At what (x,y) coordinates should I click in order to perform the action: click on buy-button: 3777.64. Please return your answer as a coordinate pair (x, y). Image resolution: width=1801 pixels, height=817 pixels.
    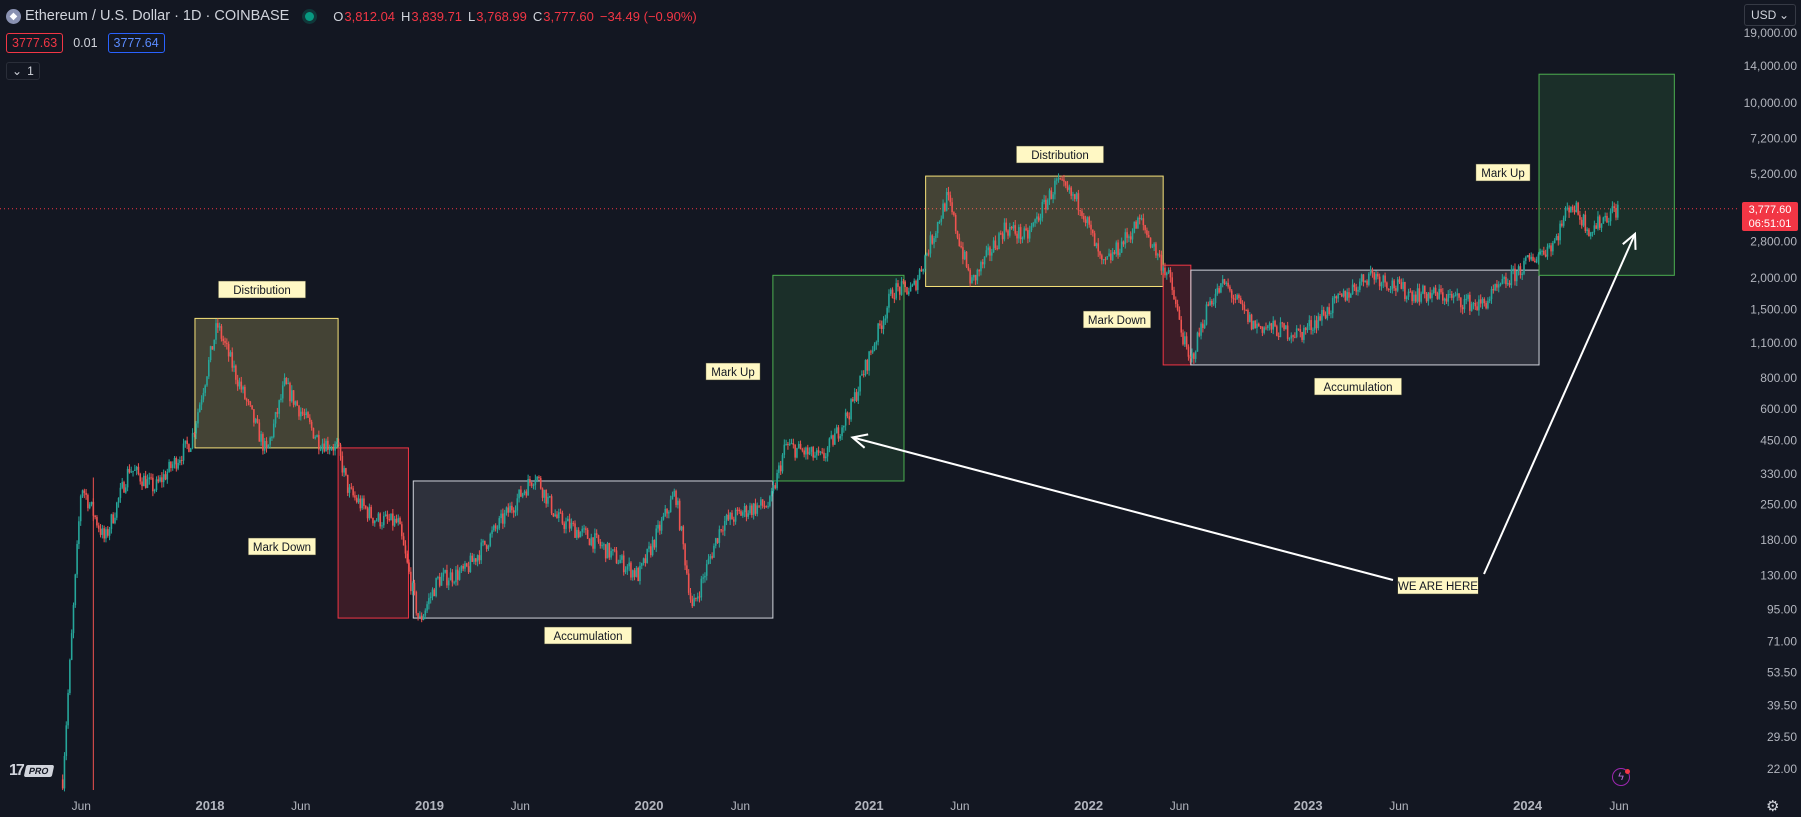
    Looking at the image, I should click on (136, 43).